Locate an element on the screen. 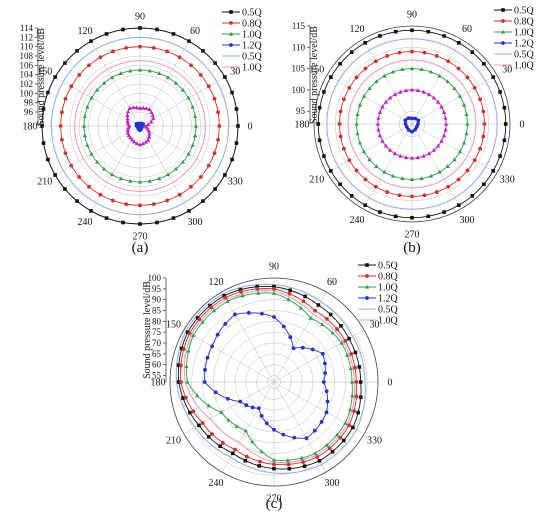  legend-label: 0.8Q is located at coordinates (524, 22).